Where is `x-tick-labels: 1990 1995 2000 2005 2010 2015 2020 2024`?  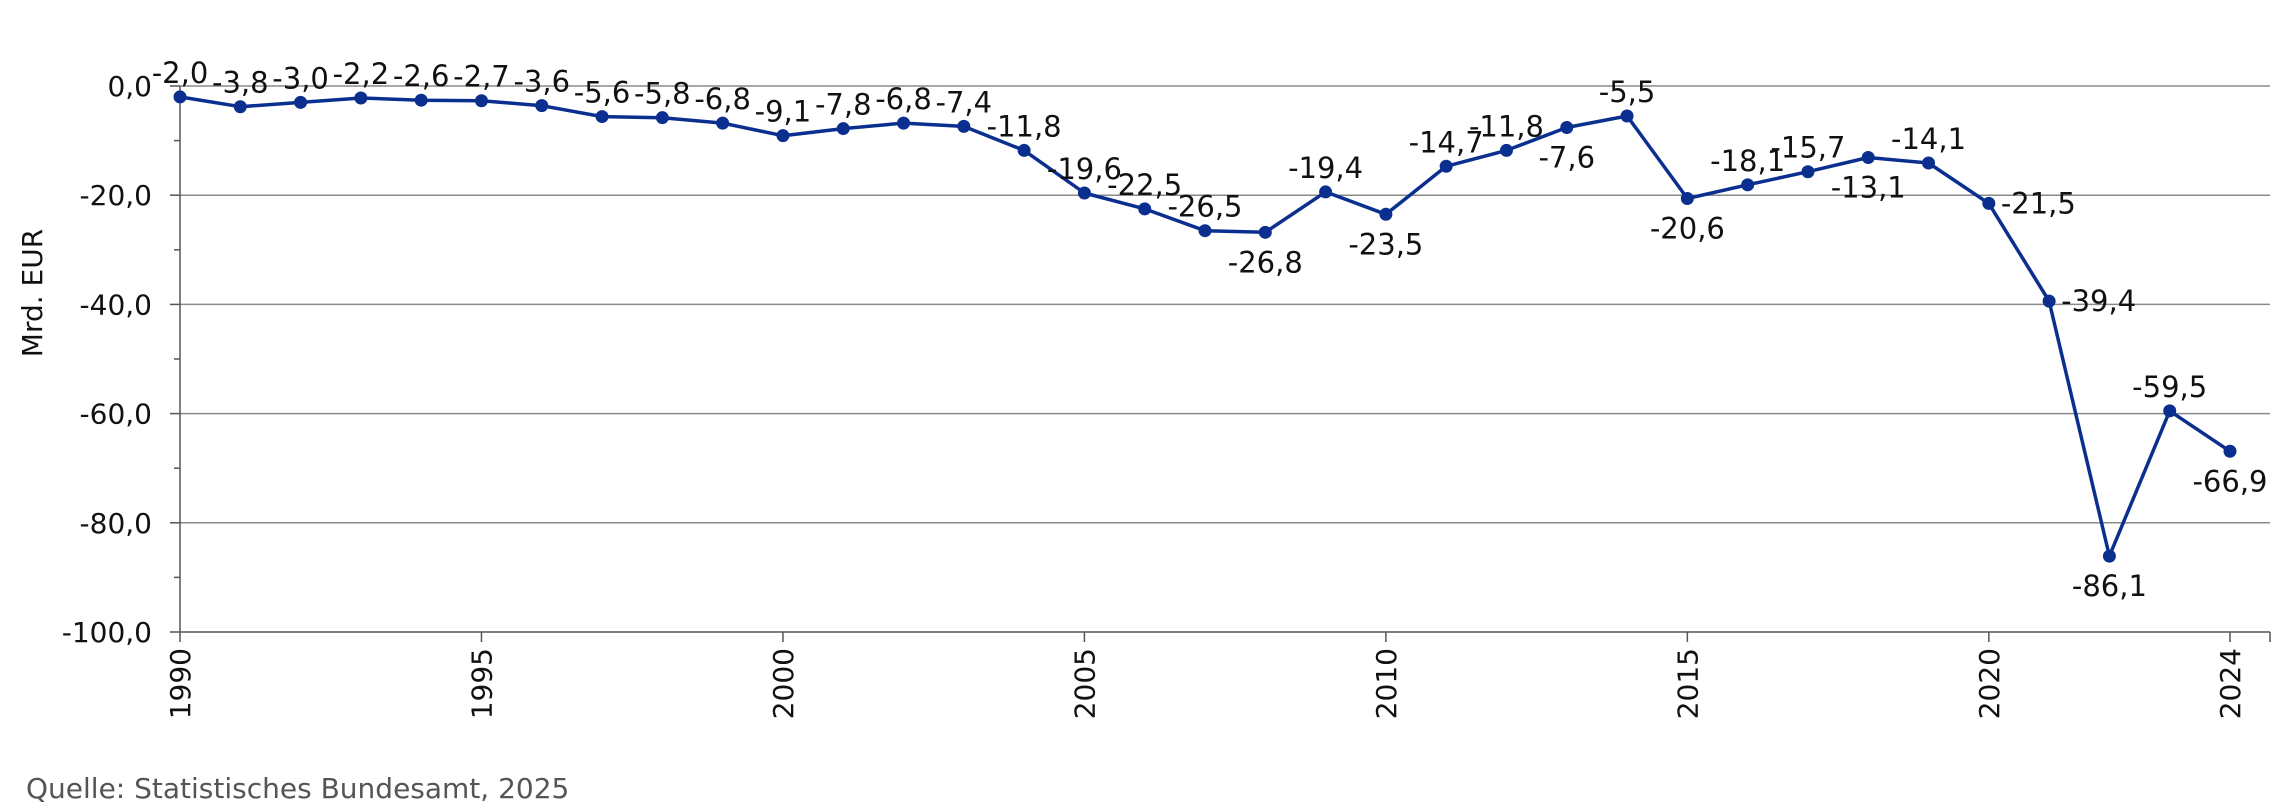 x-tick-labels: 1990 1995 2000 2005 2010 2015 2020 2024 is located at coordinates (1205, 683).